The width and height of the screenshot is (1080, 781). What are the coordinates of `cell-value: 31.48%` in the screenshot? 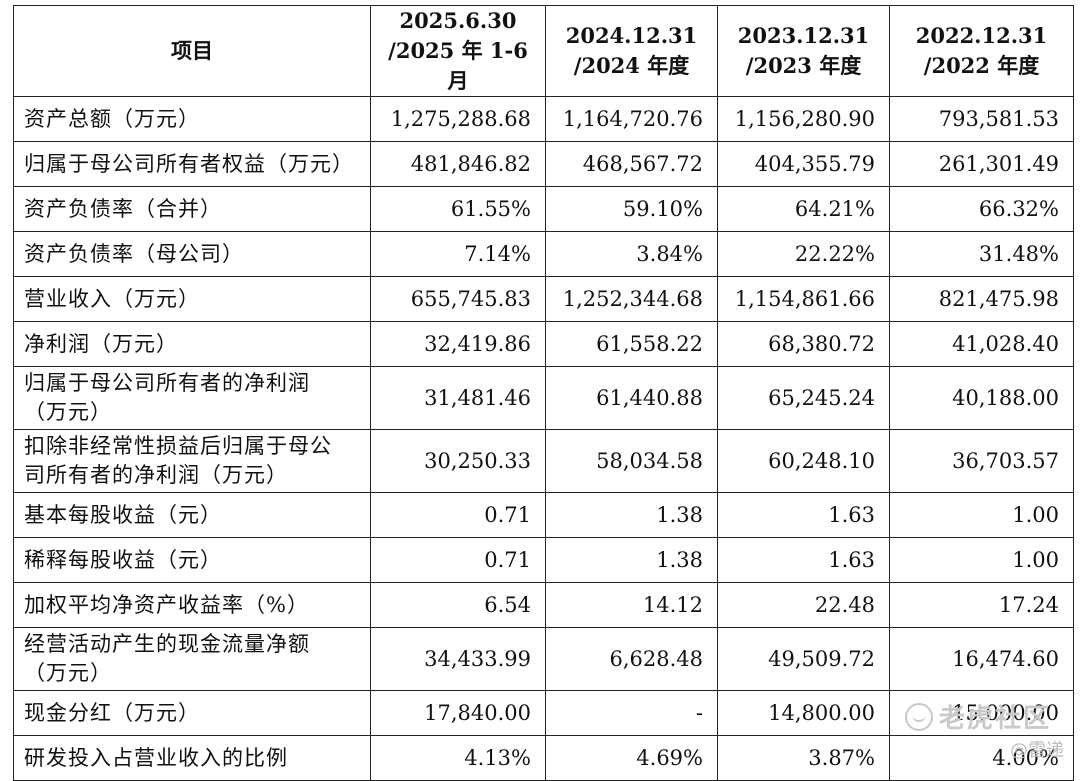 It's located at (981, 254).